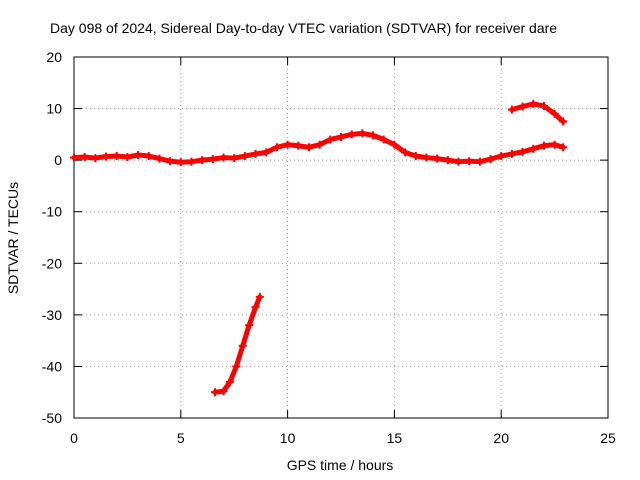 The height and width of the screenshot is (480, 640). What do you see at coordinates (54, 109) in the screenshot?
I see `y-tick-label: 10` at bounding box center [54, 109].